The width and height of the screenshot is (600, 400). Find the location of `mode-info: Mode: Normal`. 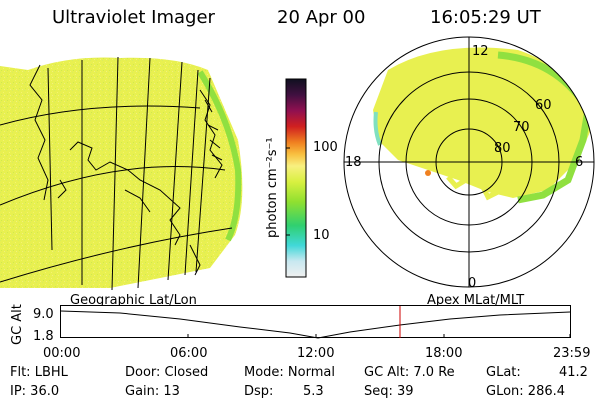

mode-info: Mode: Normal is located at coordinates (289, 372).